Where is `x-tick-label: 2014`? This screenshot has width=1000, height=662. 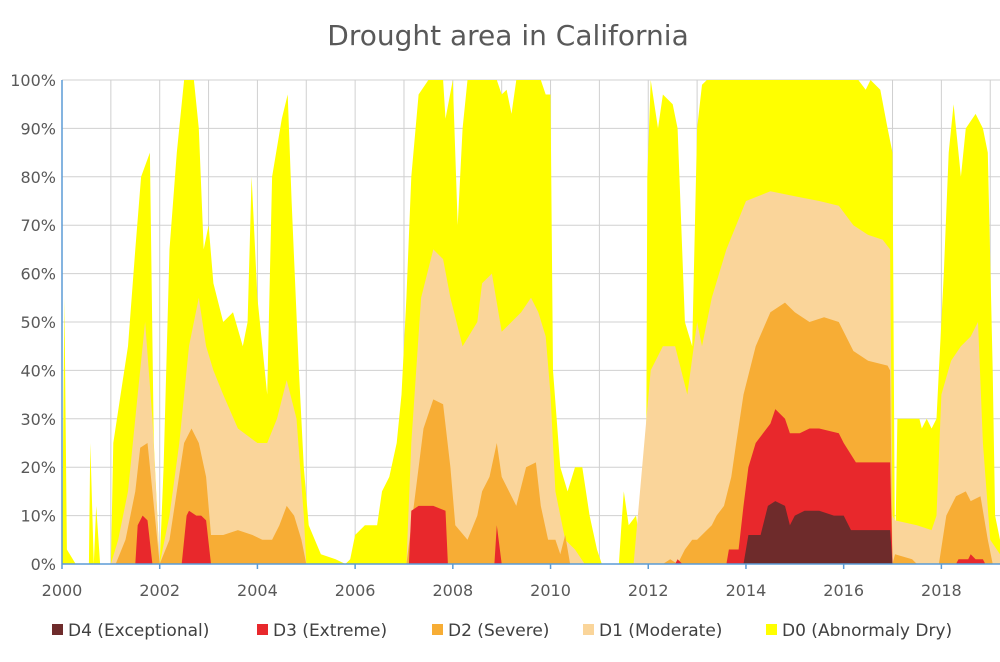 x-tick-label: 2014 is located at coordinates (746, 590).